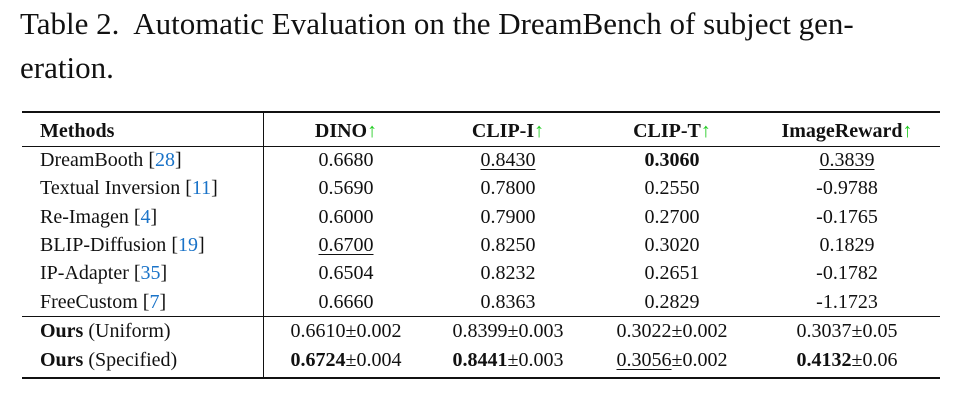 The image size is (960, 402). I want to click on header-rule, so click(481, 146).